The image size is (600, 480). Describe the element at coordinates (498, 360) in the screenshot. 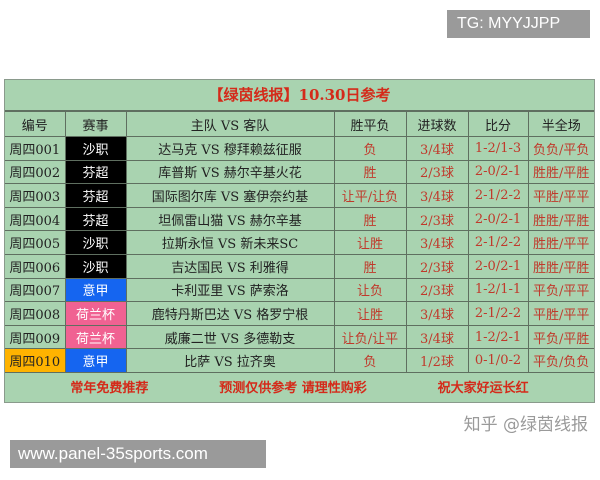

I see `score-pick: 0-1/0-2` at that location.